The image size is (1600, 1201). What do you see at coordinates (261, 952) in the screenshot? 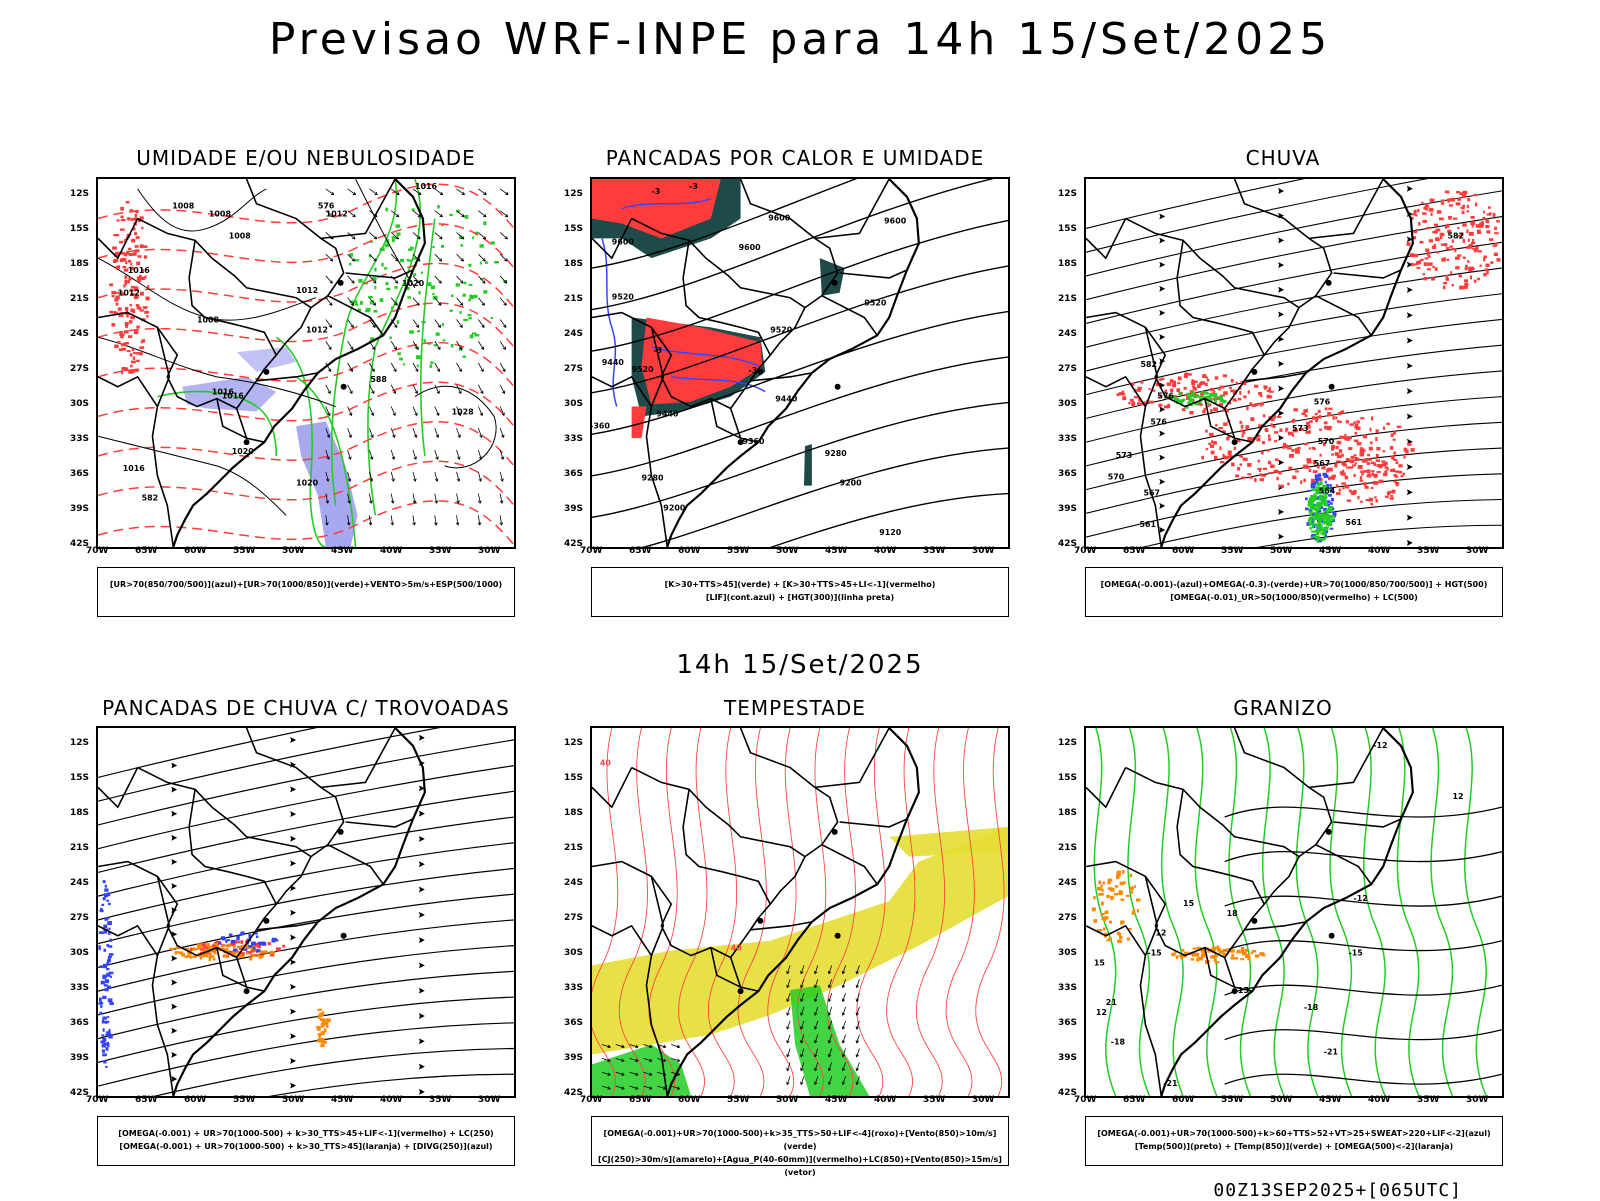
I see `storm-orange-pixel` at bounding box center [261, 952].